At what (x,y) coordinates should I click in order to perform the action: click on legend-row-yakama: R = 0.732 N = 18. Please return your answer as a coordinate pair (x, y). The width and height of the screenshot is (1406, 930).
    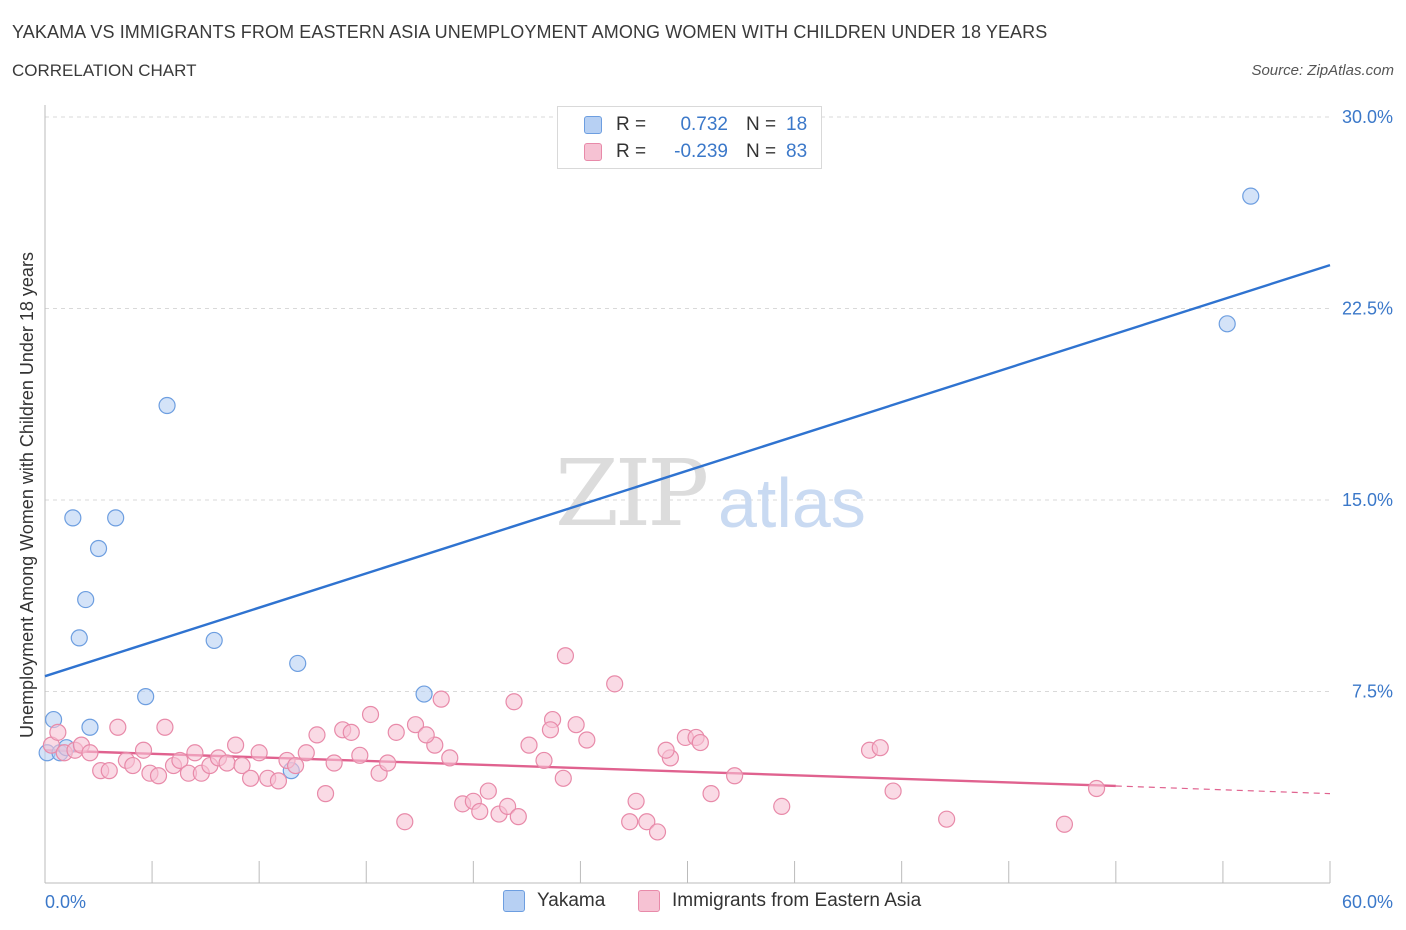
    Looking at the image, I should click on (695, 125).